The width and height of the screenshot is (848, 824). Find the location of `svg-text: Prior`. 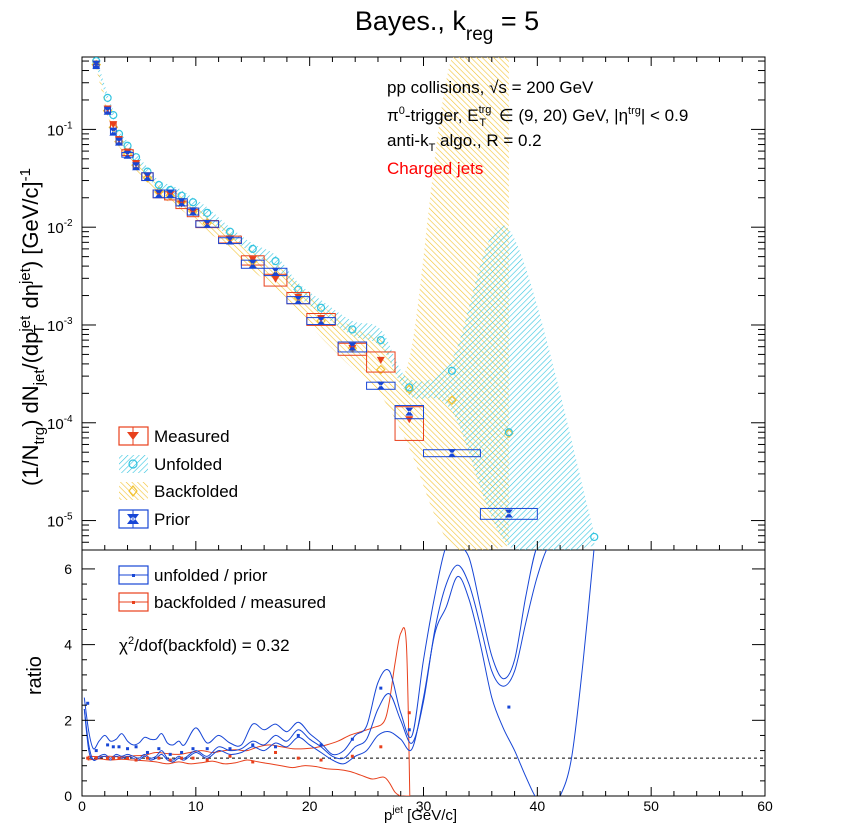

svg-text: Prior is located at coordinates (172, 519).